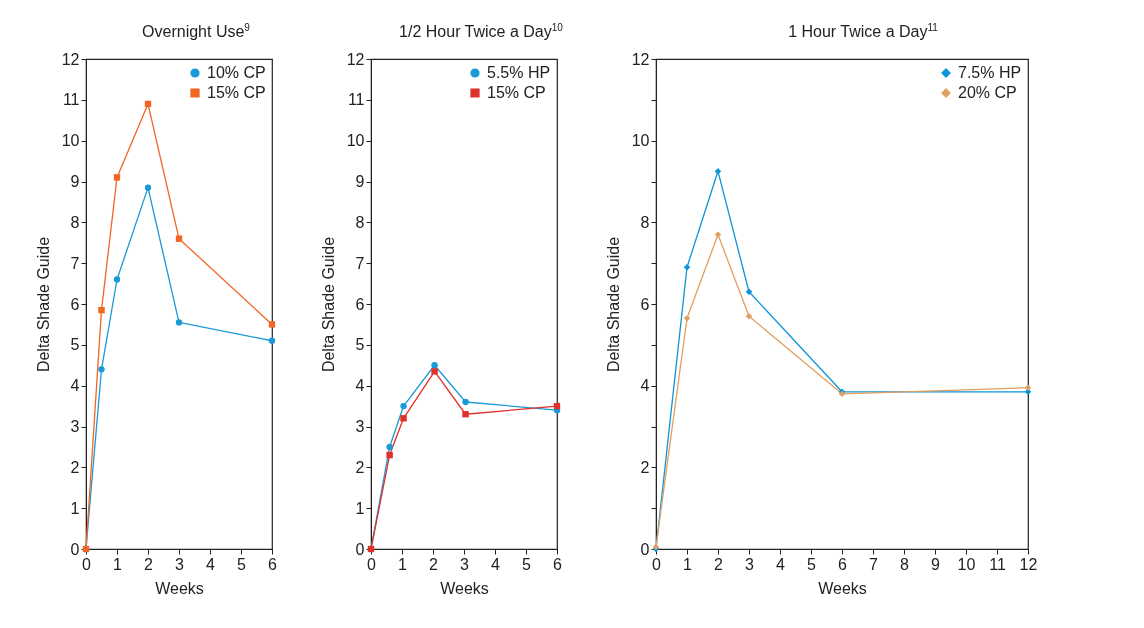  Describe the element at coordinates (966, 564) in the screenshot. I see `x-tick-label: 10` at that location.